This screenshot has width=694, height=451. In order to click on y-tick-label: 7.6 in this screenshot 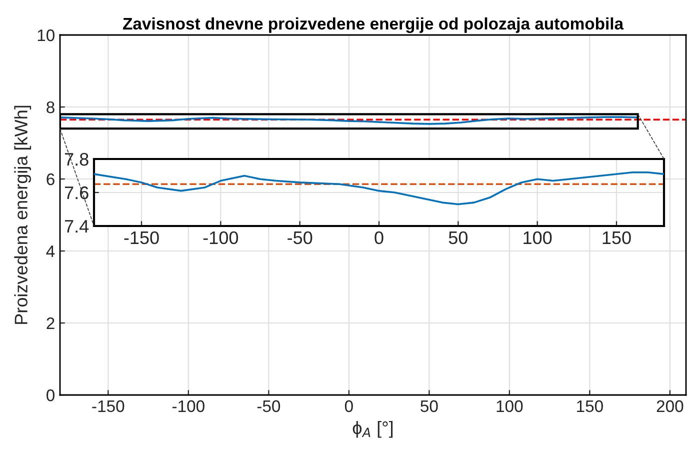, I will do `click(76, 193)`.